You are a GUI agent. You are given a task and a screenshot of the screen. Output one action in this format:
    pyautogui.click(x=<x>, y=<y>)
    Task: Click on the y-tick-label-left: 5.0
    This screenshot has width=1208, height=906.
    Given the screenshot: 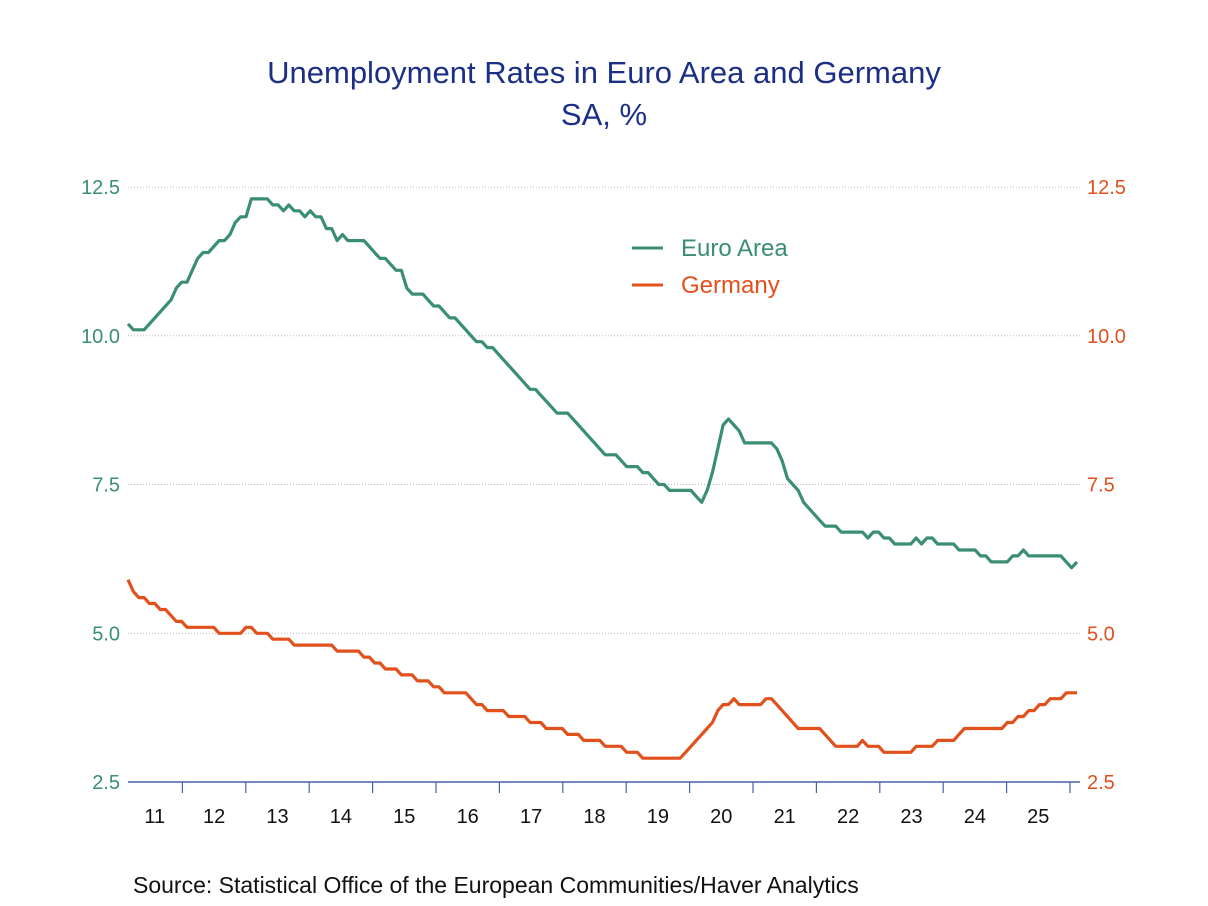 What is the action you would take?
    pyautogui.click(x=106, y=634)
    